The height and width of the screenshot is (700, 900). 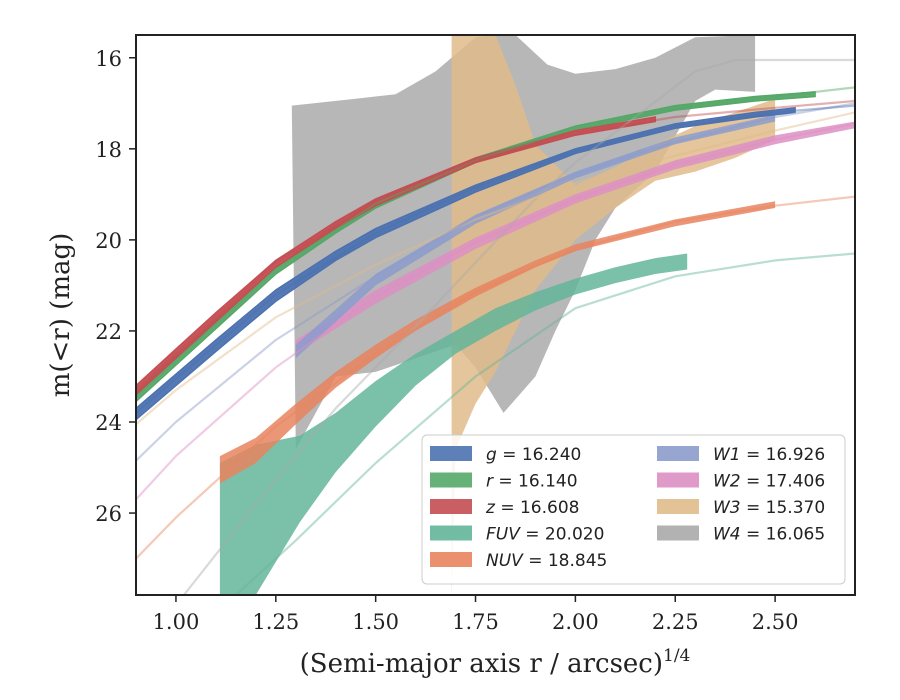 What do you see at coordinates (545, 535) in the screenshot?
I see `legend-label-fuv: FUV = 20.020` at bounding box center [545, 535].